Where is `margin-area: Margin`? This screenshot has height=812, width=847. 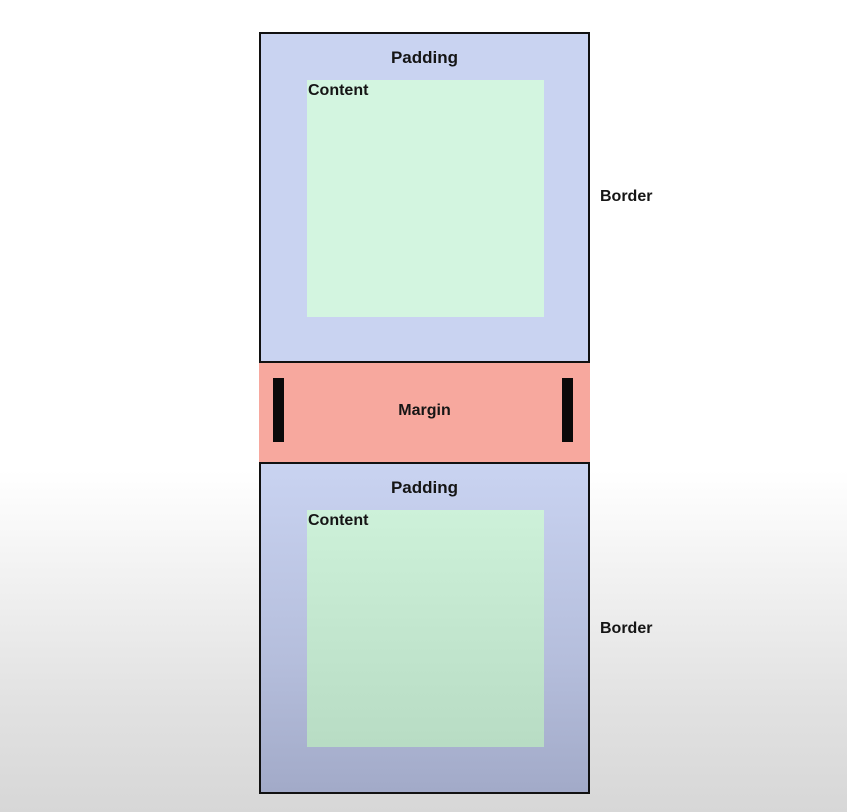 margin-area: Margin is located at coordinates (424, 412).